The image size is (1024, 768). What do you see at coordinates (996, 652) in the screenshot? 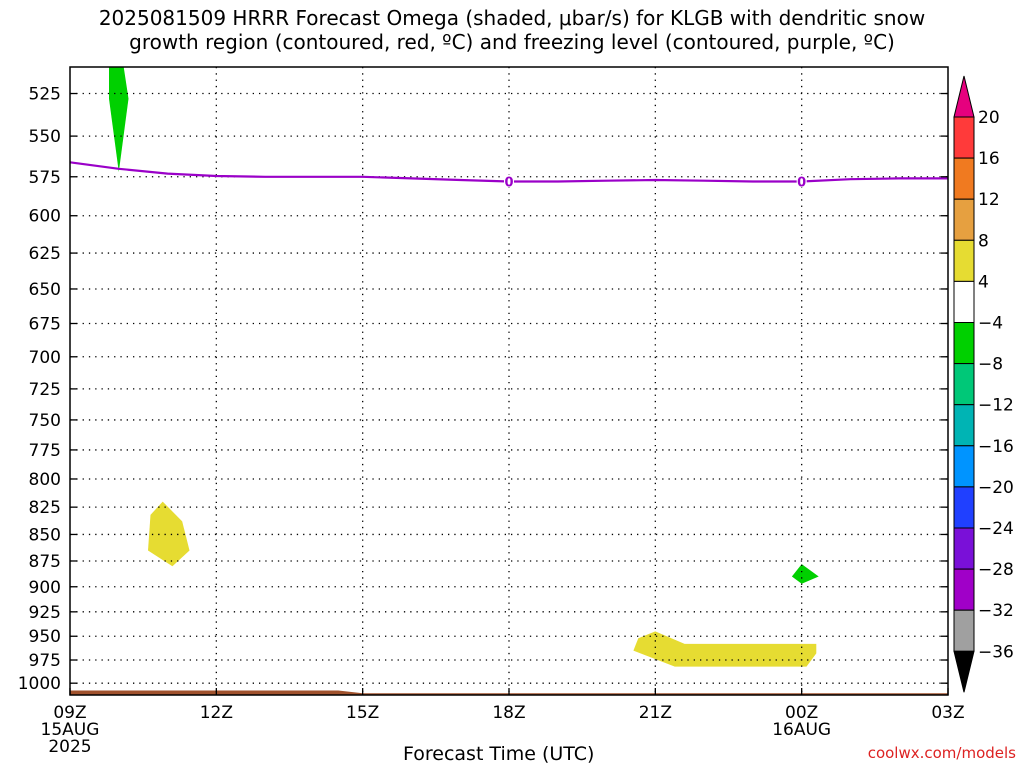
I see `colorbar-tick-label--36: −36` at bounding box center [996, 652].